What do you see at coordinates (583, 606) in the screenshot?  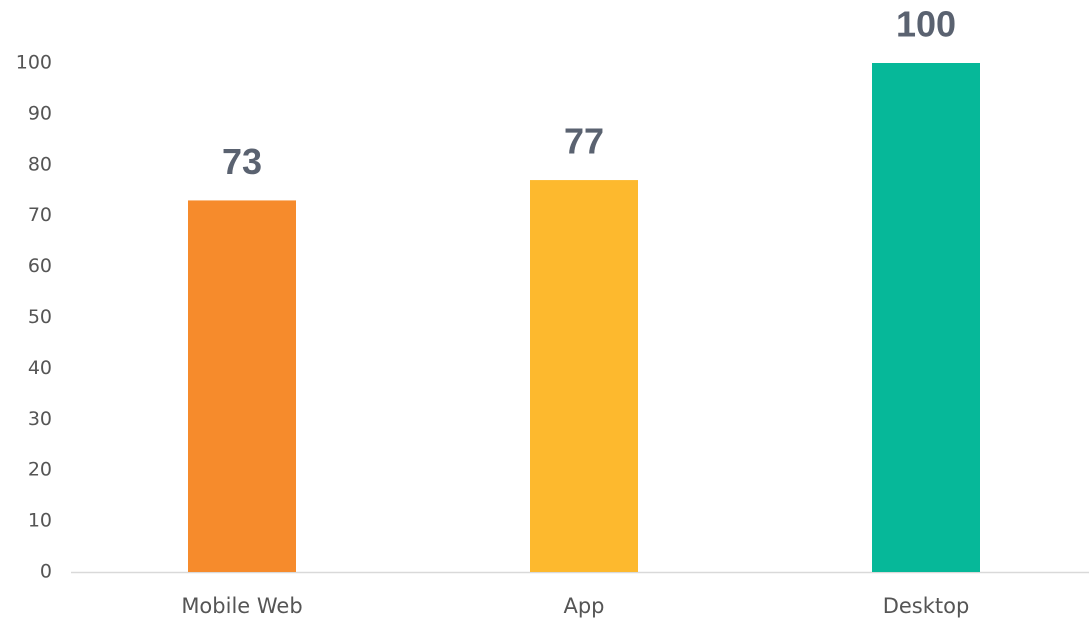 I see `x-tick-label: App` at bounding box center [583, 606].